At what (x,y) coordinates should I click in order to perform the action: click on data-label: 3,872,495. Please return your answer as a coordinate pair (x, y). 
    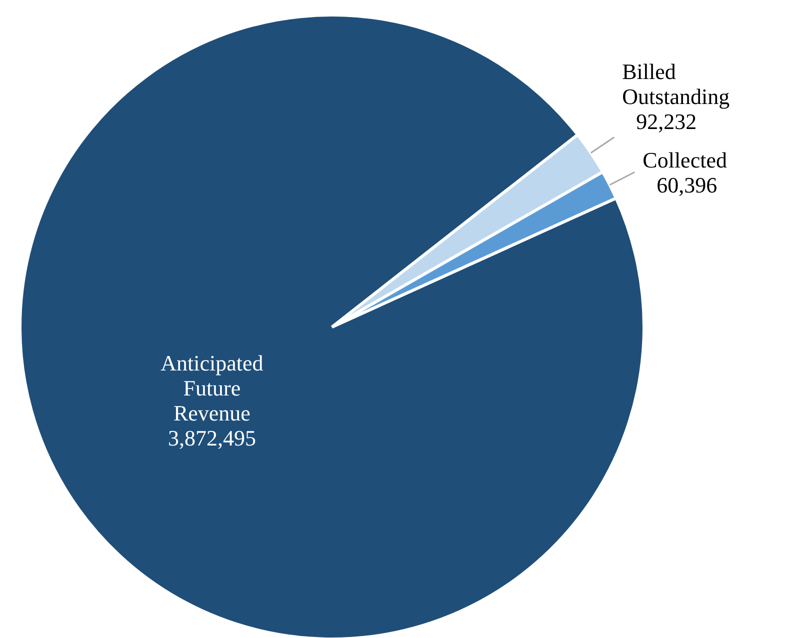
    Looking at the image, I should click on (212, 437).